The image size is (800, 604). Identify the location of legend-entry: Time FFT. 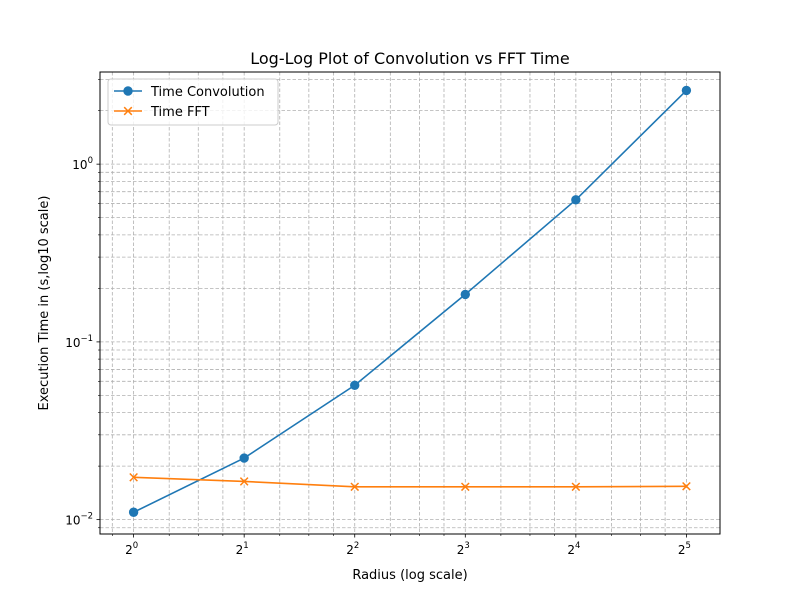
(162, 112).